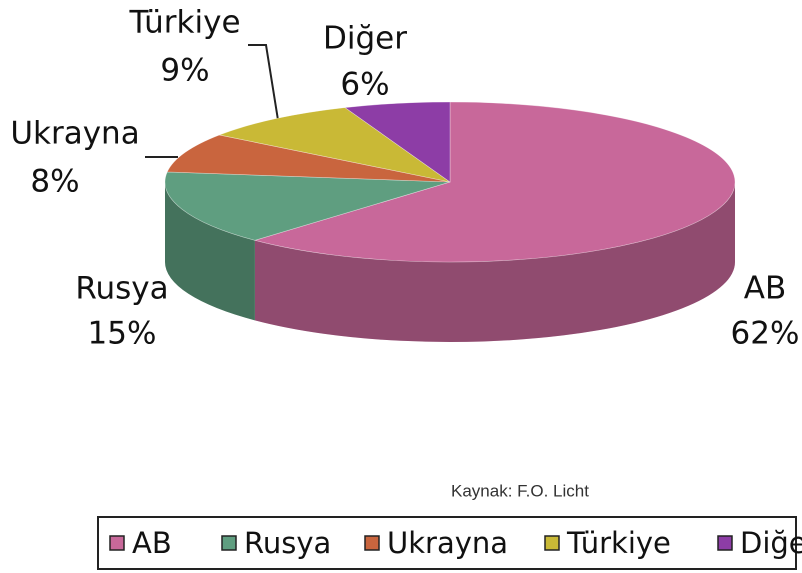 The image size is (802, 573). I want to click on value-label: 9%, so click(184, 71).